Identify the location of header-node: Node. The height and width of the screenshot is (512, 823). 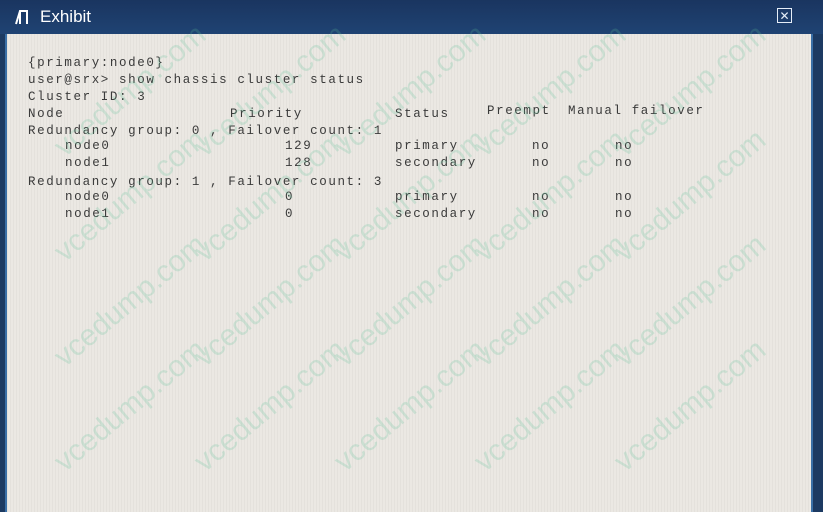
(46, 114).